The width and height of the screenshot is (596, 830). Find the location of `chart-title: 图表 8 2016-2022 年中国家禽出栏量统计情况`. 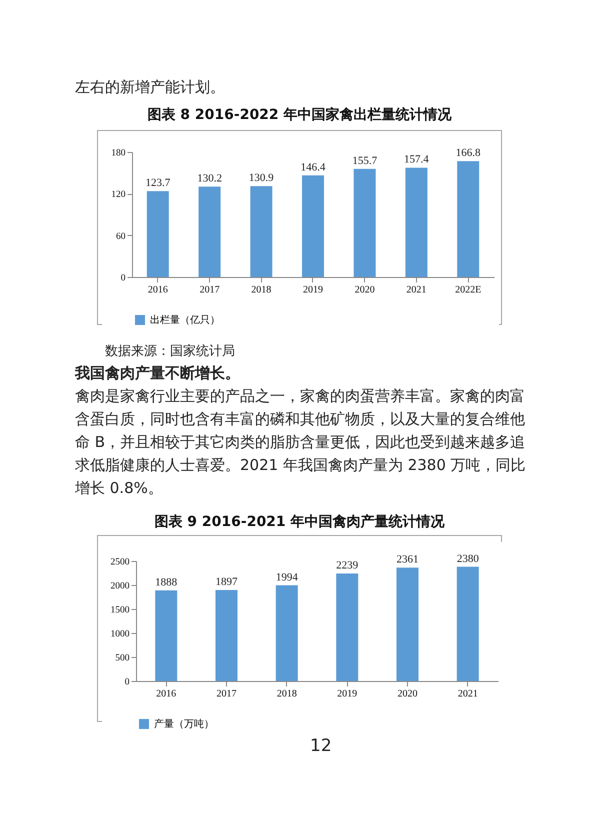

chart-title: 图表 8 2016-2022 年中国家禽出栏量统计情况 is located at coordinates (299, 115).